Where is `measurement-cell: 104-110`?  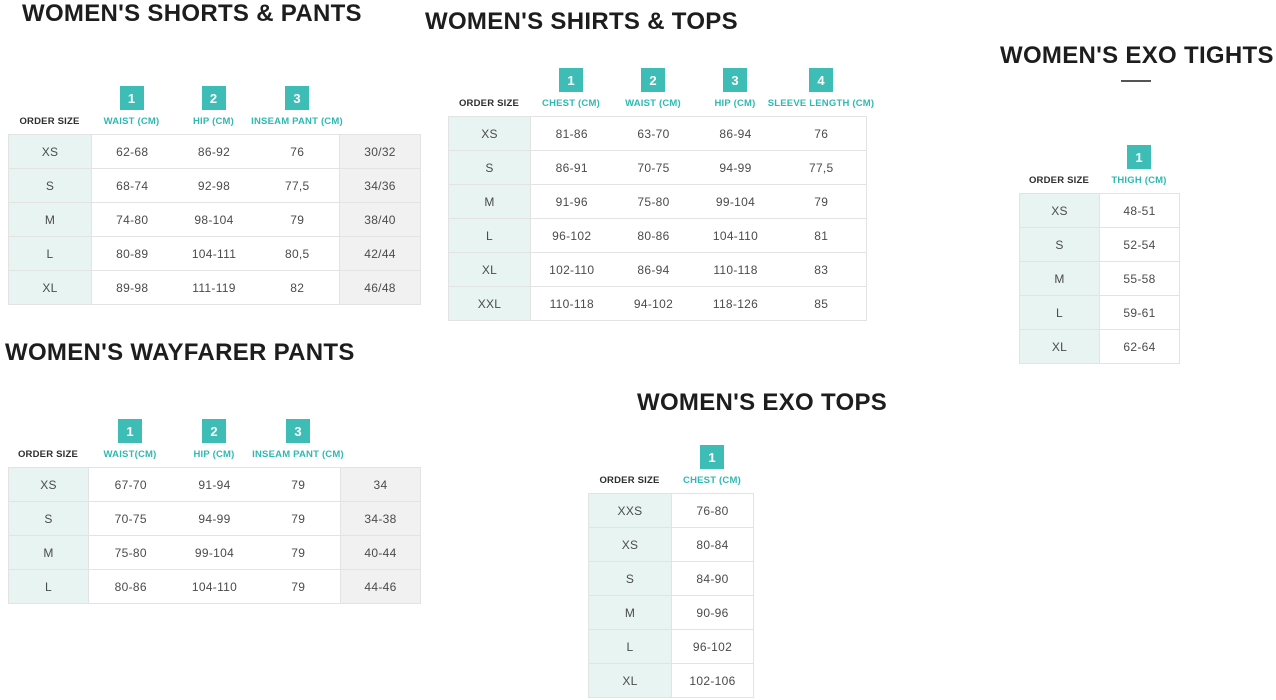
measurement-cell: 104-110 is located at coordinates (735, 235).